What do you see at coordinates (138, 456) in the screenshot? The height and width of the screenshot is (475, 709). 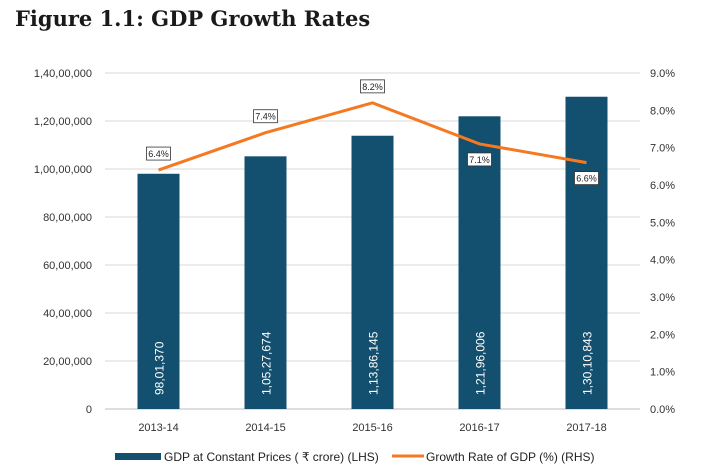 I see `legend-swatch-bar` at bounding box center [138, 456].